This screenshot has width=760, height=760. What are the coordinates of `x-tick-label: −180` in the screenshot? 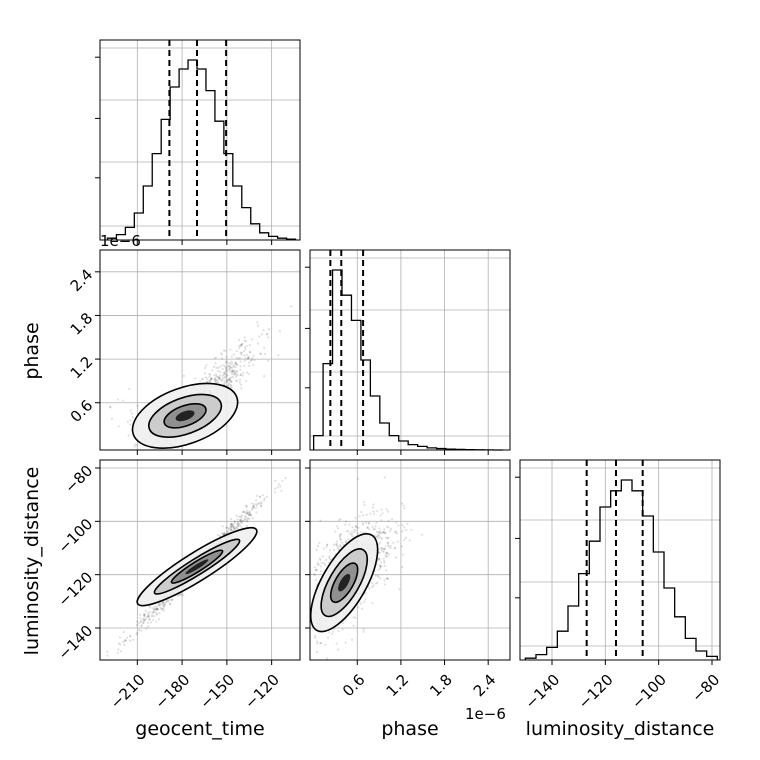 It's located at (173, 692).